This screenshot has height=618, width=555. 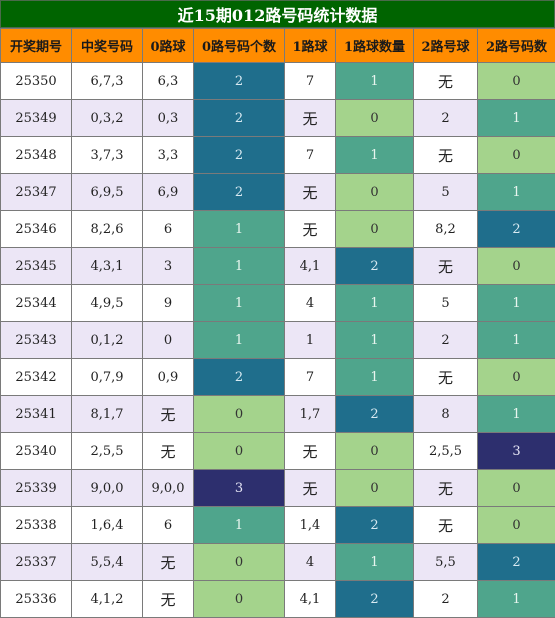 I want to click on cell-route0-ball: 9, so click(x=168, y=303).